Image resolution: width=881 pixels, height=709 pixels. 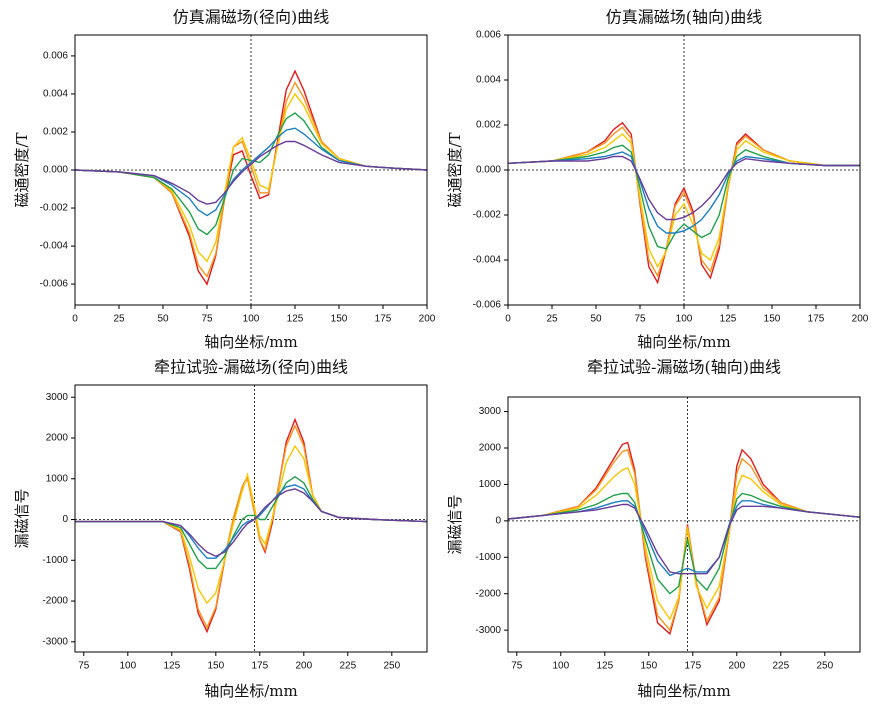 What do you see at coordinates (684, 367) in the screenshot?
I see `chart-title: 牵拉试验-漏磁场(轴向)曲线` at bounding box center [684, 367].